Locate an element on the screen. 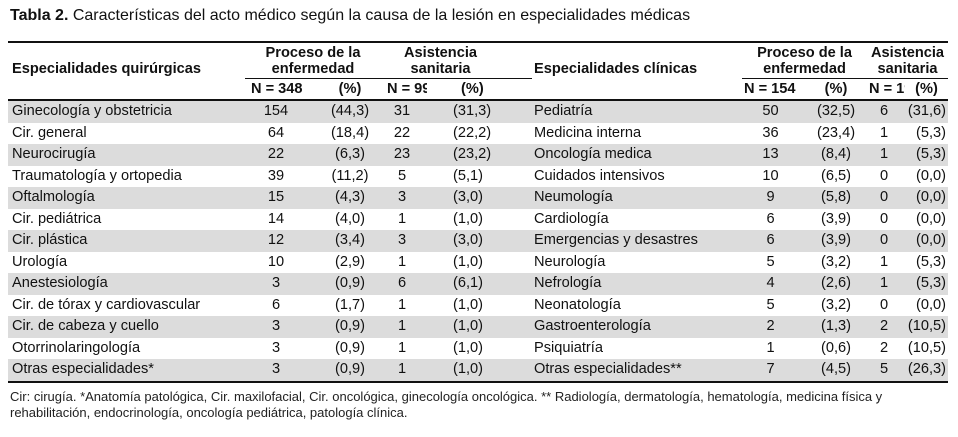 This screenshot has height=437, width=958. left-asistencia-count: 6 is located at coordinates (404, 284).